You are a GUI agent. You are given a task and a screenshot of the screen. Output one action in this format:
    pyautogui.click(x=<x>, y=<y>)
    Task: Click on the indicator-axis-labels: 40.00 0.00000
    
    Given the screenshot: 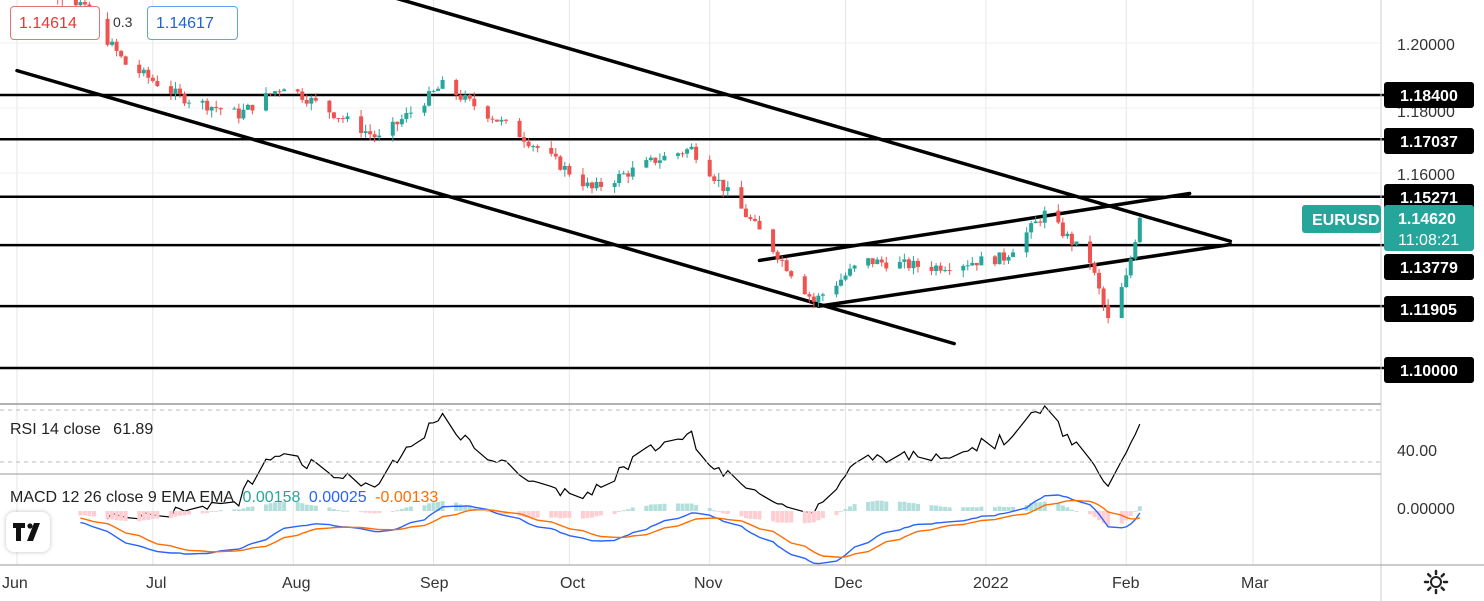 What is the action you would take?
    pyautogui.click(x=1426, y=480)
    